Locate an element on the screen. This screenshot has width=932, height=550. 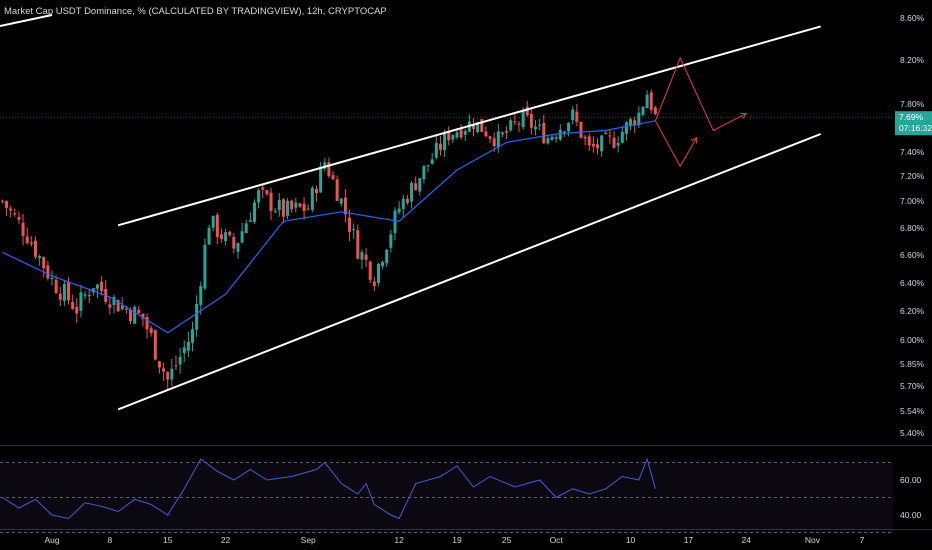
price-tick-label: 6.80% is located at coordinates (912, 228).